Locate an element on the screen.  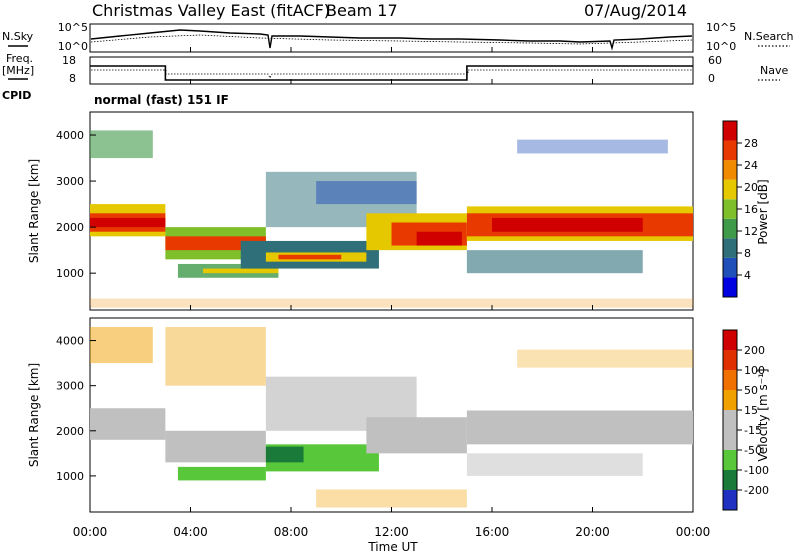
velocity-colorbar-tick-label-3: 15 is located at coordinates (751, 410).